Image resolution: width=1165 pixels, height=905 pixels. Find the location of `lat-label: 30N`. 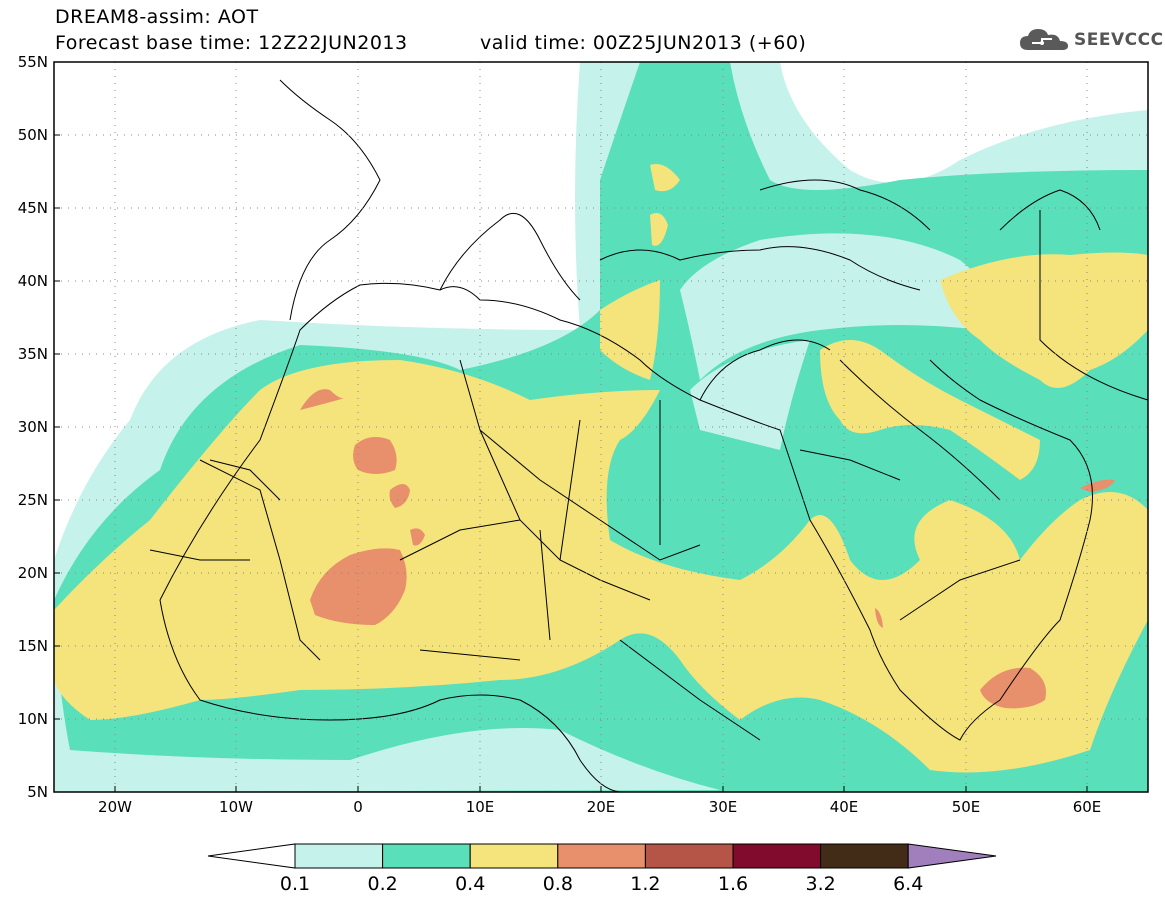

lat-label: 30N is located at coordinates (33, 427).